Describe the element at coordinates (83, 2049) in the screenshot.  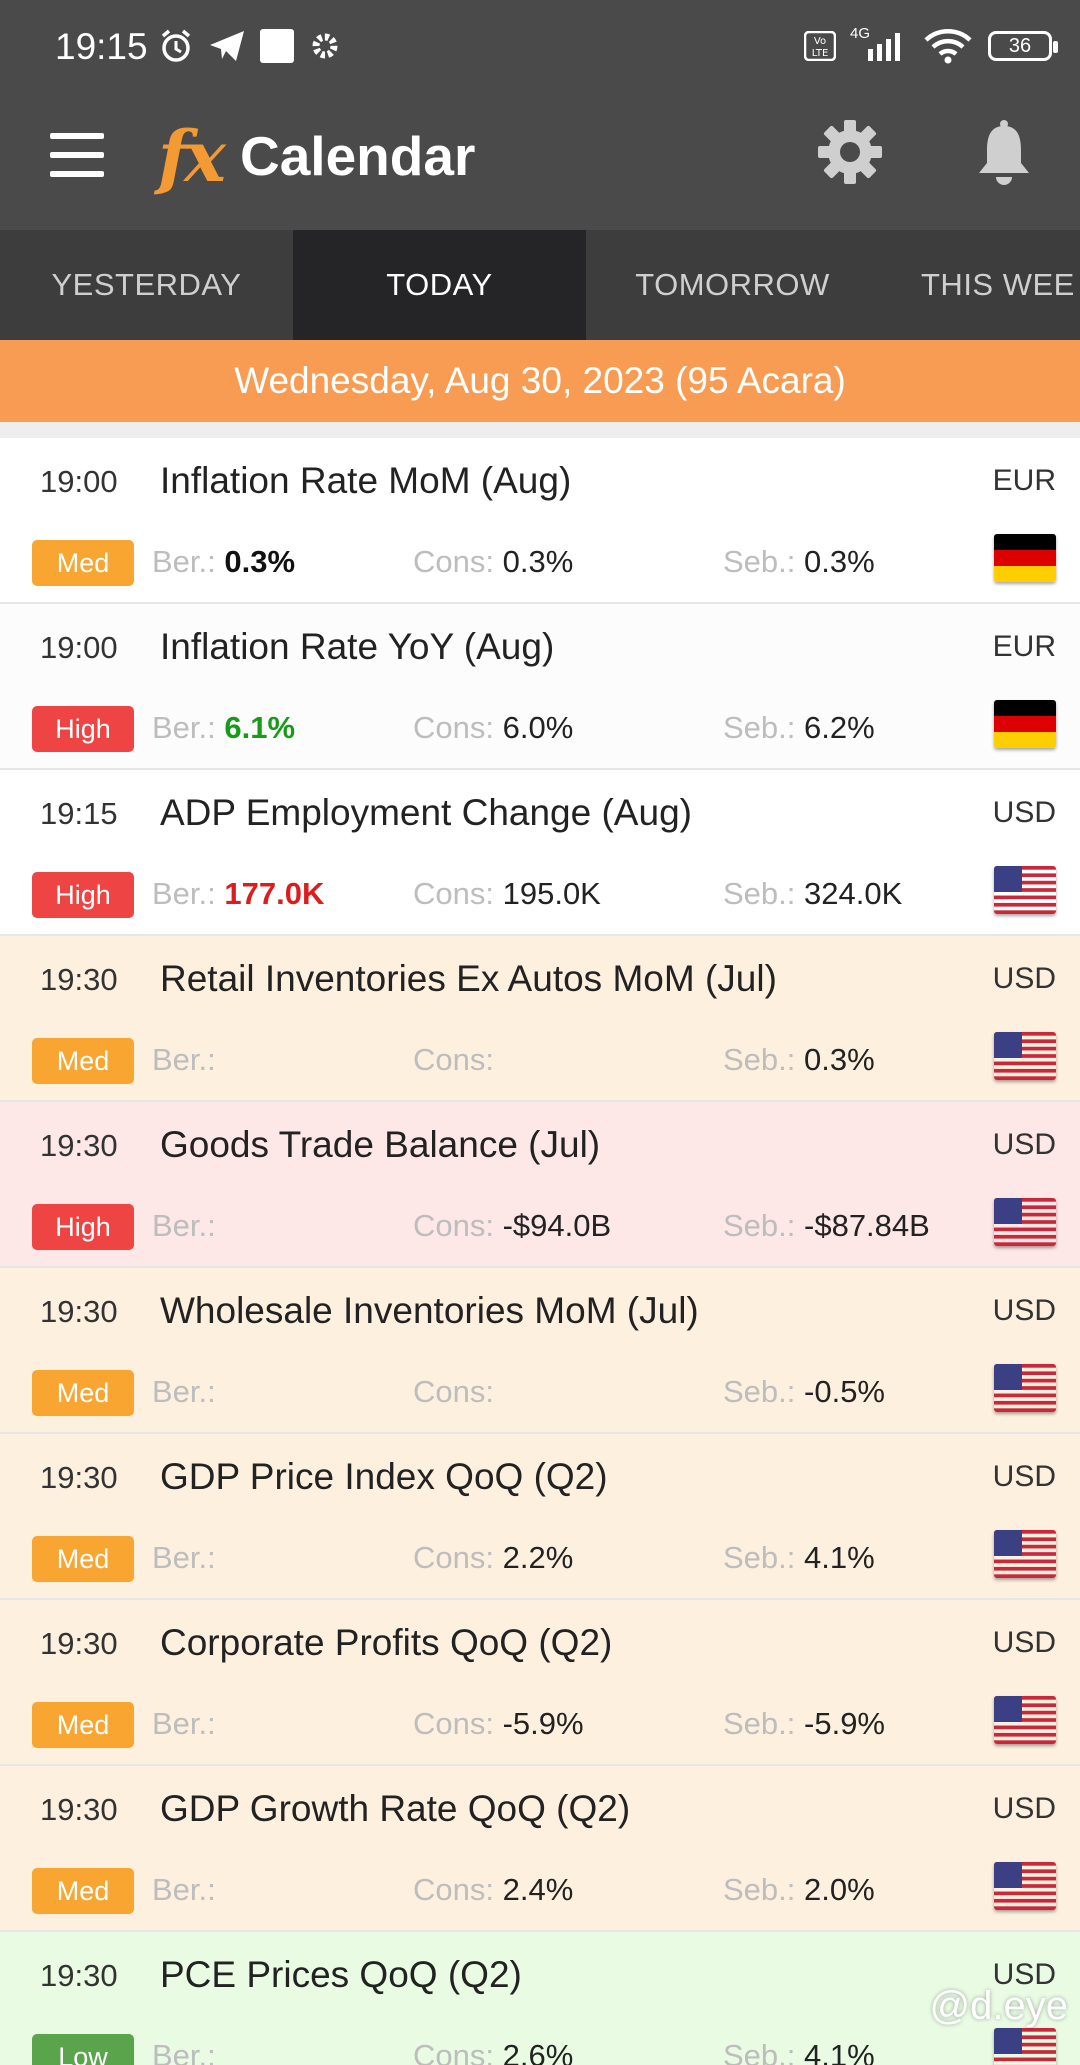
I see `impact-badge: Low` at that location.